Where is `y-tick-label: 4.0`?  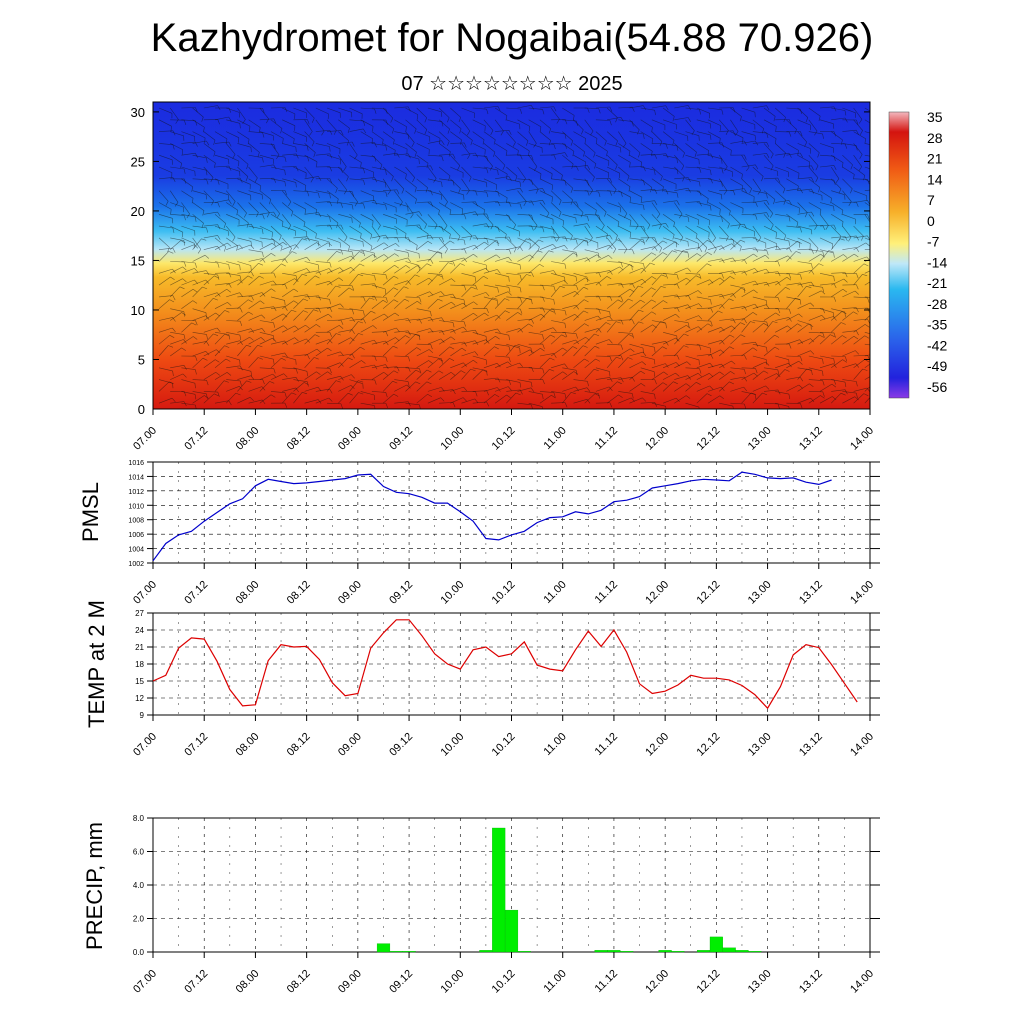
y-tick-label: 4.0 is located at coordinates (139, 885).